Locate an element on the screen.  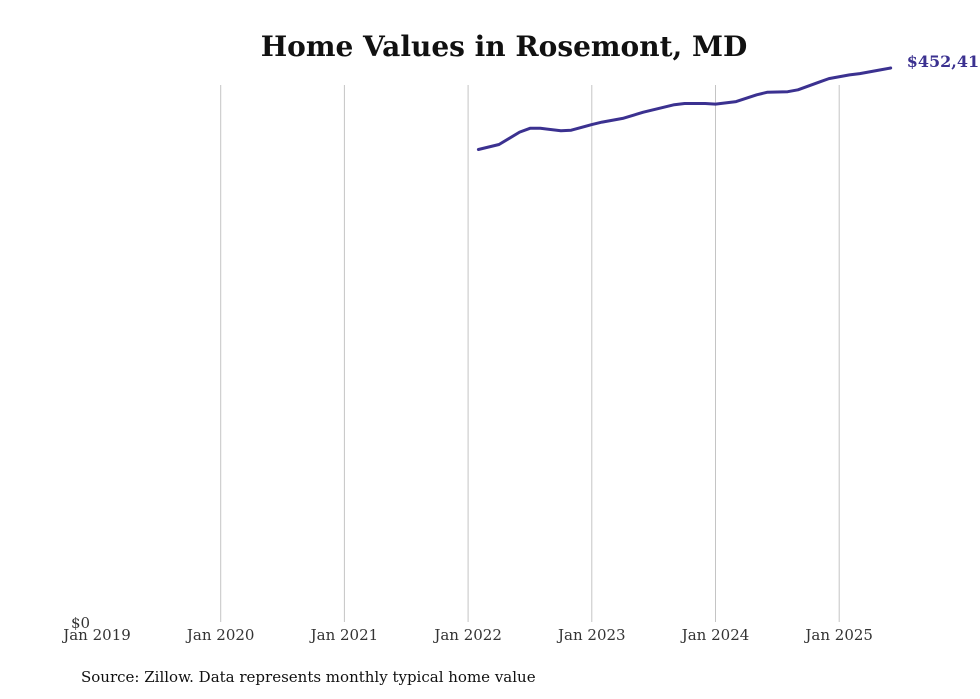
series-layer: $452,415 is located at coordinates (728, 101).